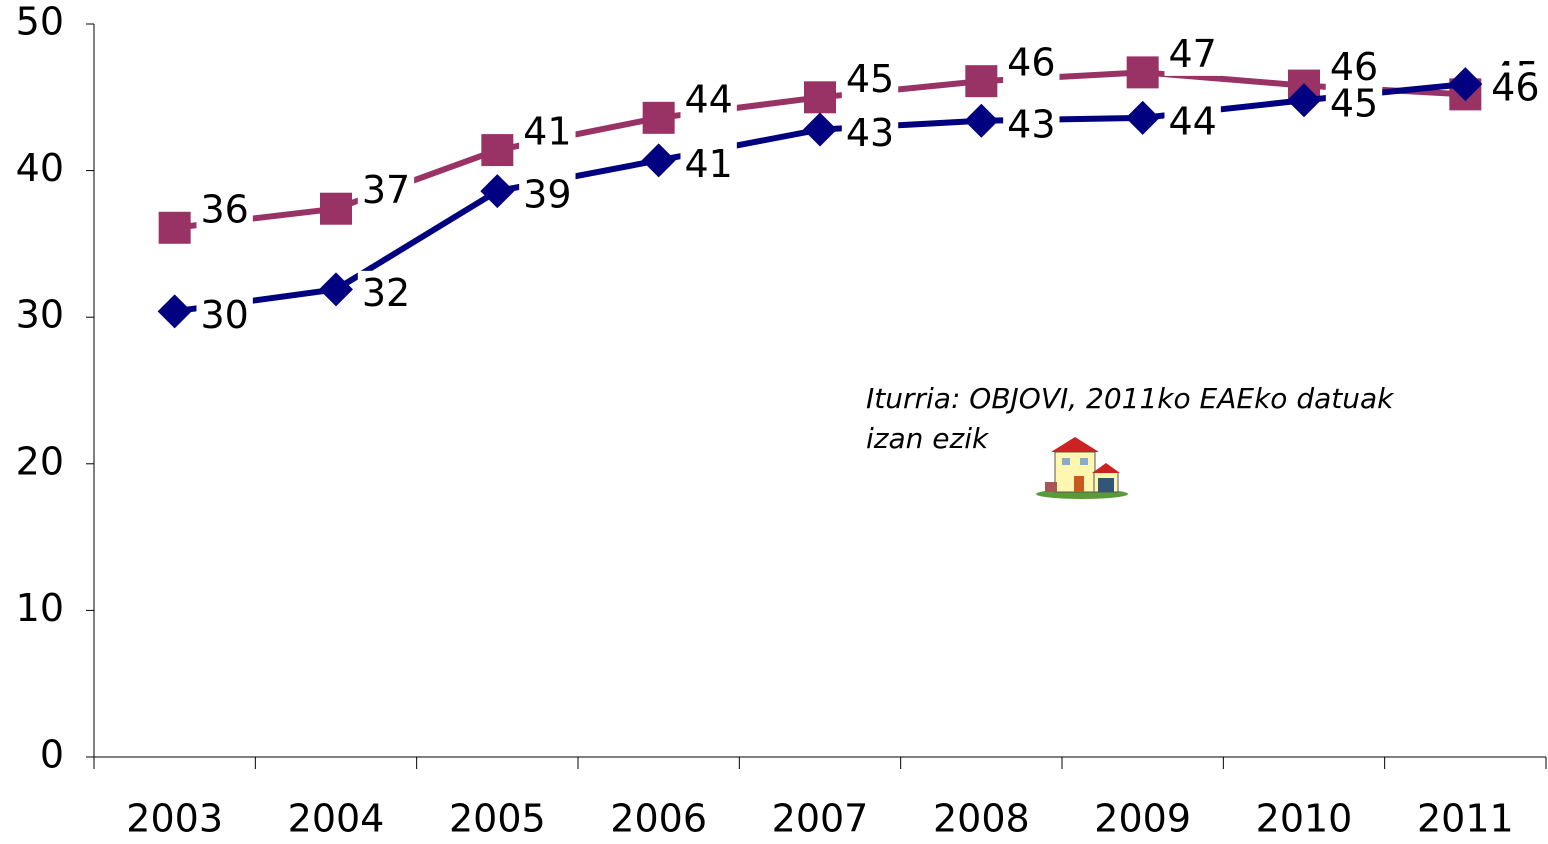  What do you see at coordinates (820, 819) in the screenshot?
I see `x-tick-label: 2007` at bounding box center [820, 819].